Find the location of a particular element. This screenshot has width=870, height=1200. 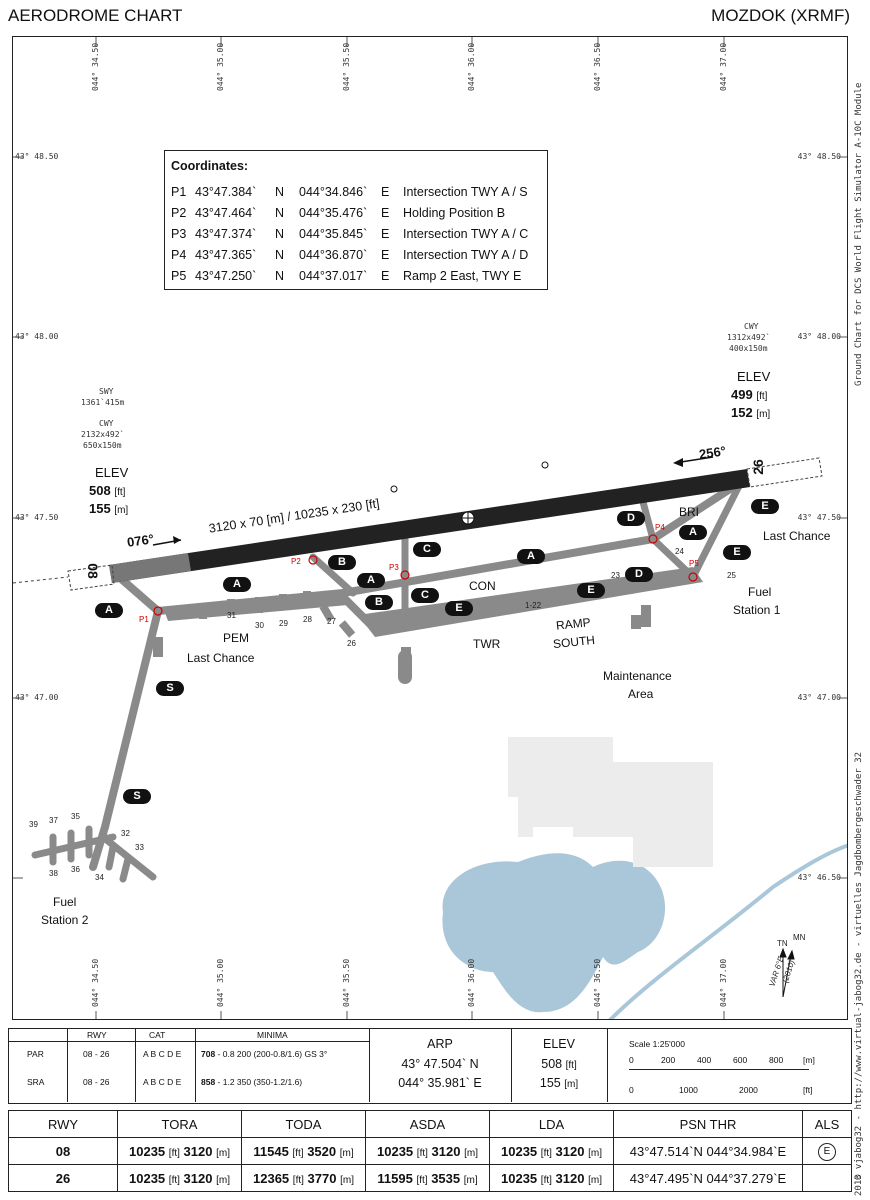

mn-label: MN is located at coordinates (799, 937).